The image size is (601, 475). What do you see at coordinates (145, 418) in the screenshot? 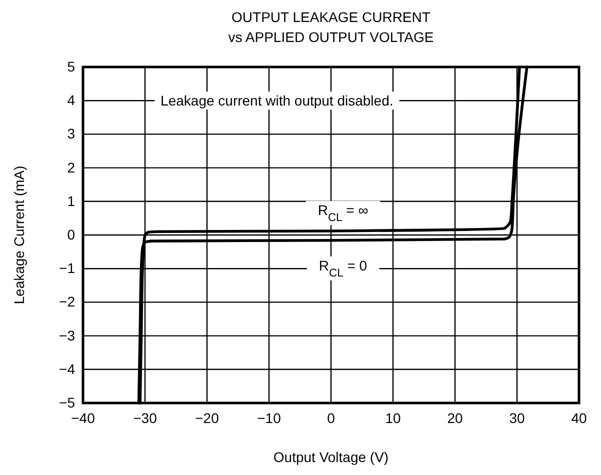
I see `x-tick-label: −30` at bounding box center [145, 418].